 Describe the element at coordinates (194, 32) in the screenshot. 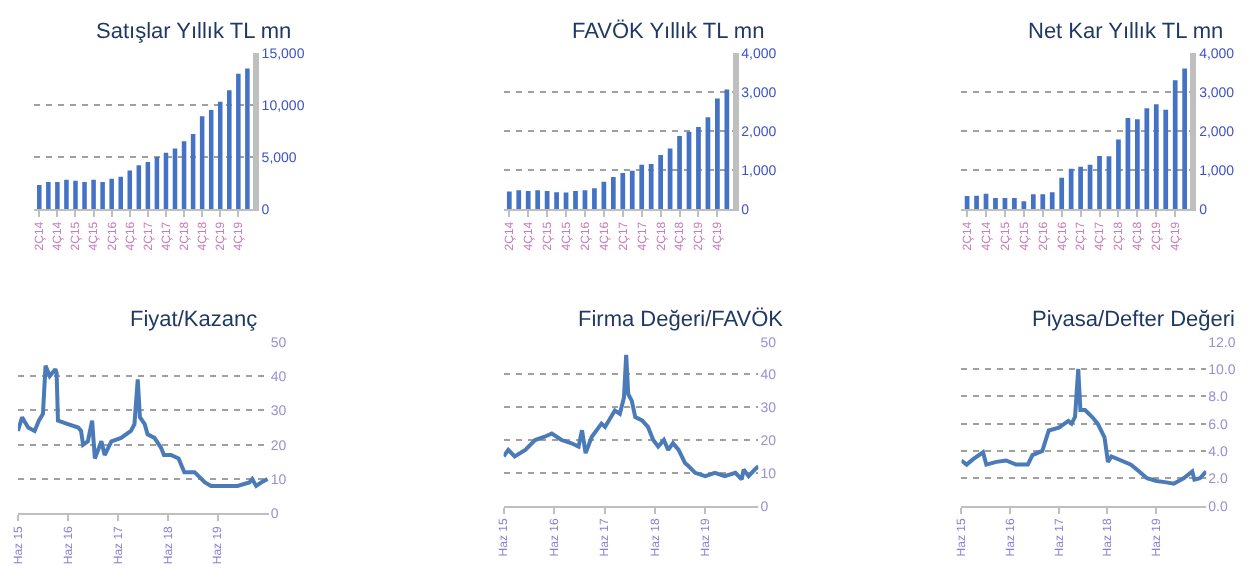

I see `chart-title: Satışlar Yıllık TL mn` at that location.